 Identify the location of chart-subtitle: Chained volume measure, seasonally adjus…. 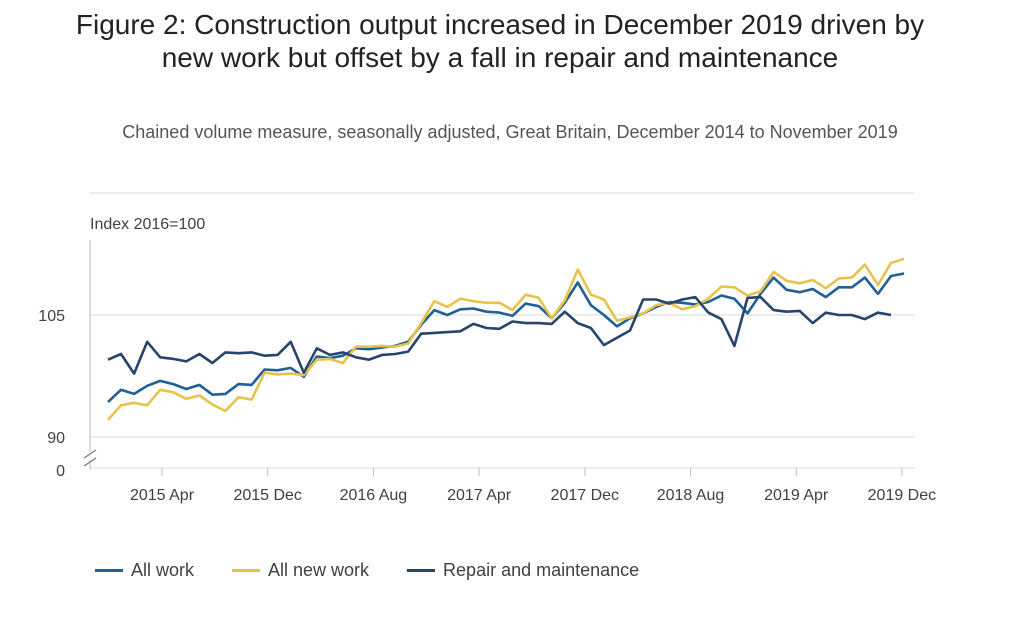
(510, 132).